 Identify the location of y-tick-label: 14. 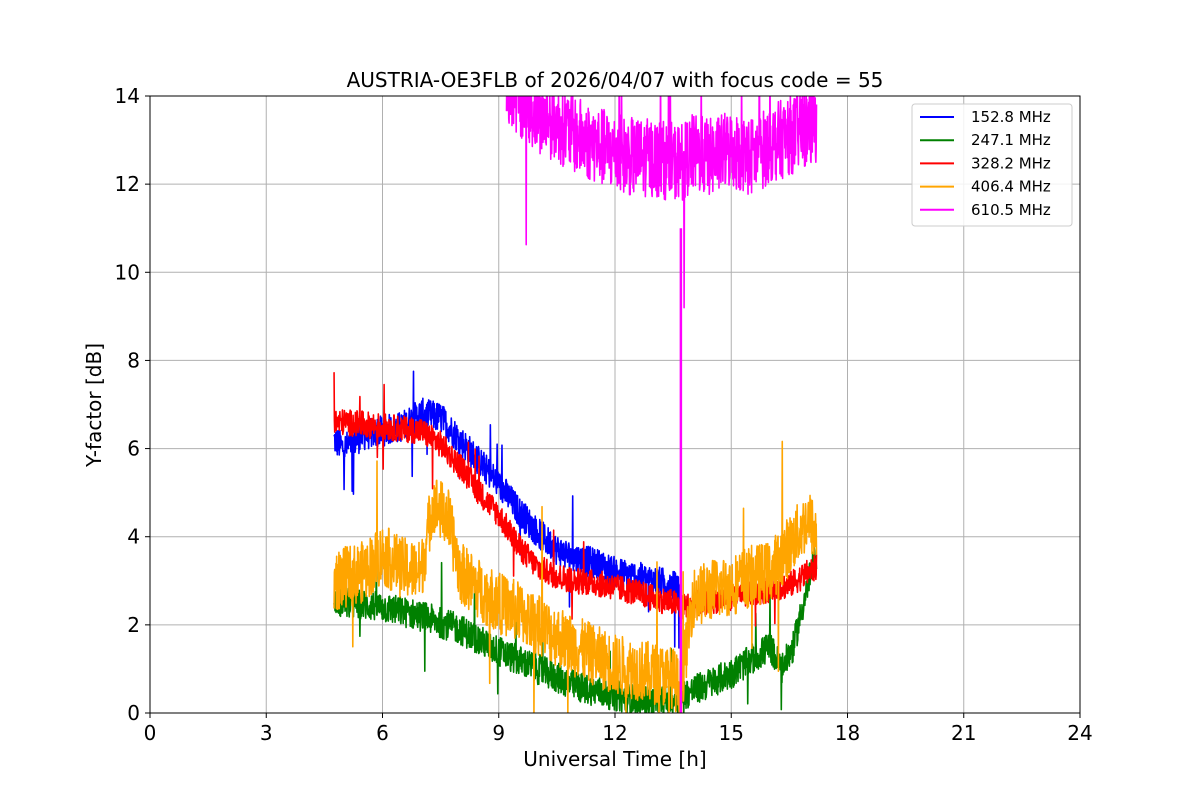
(127, 96).